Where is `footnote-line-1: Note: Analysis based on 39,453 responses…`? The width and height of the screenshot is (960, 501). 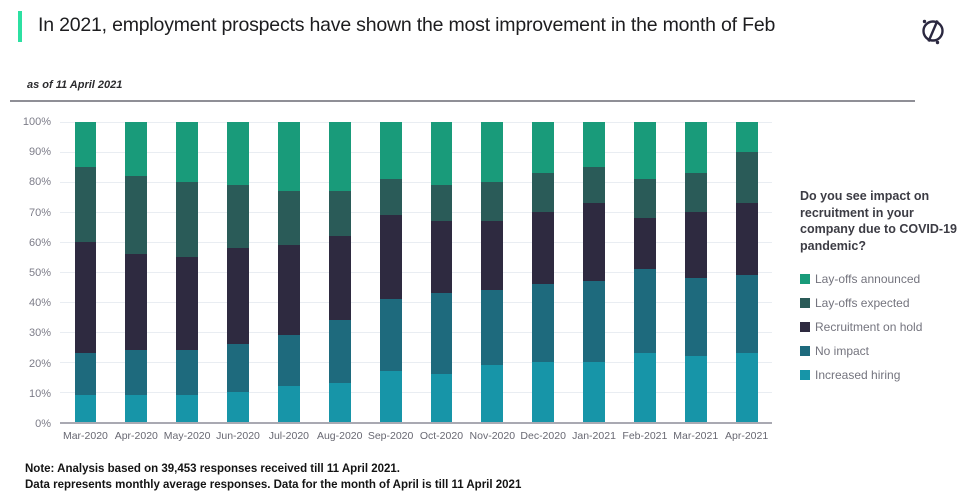
footnote-line-1: Note: Analysis based on 39,453 responses… is located at coordinates (212, 469).